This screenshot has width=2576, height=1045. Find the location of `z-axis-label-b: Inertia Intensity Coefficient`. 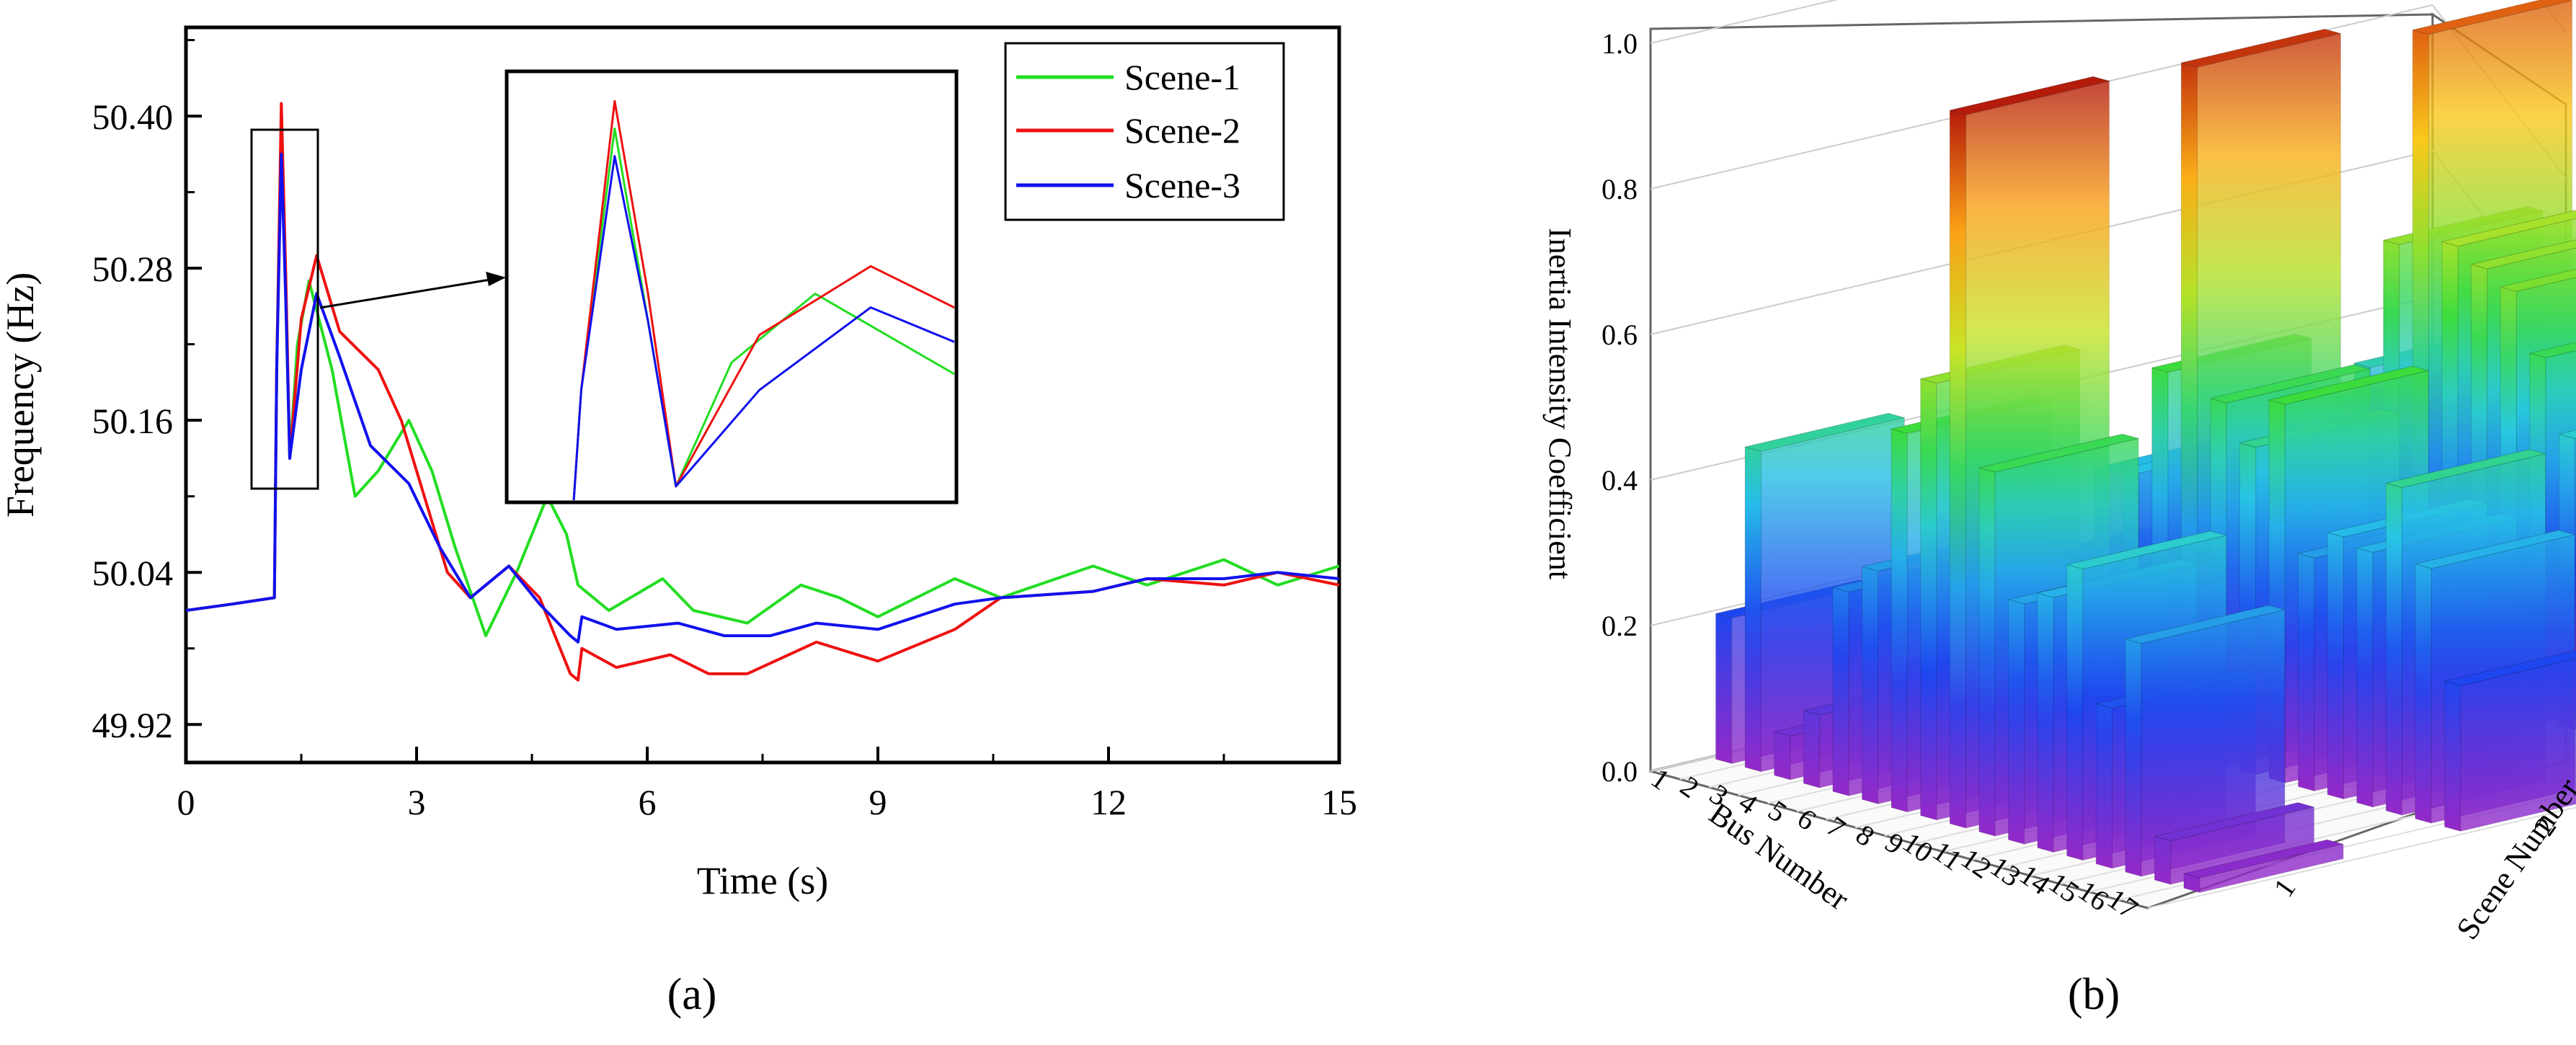

z-axis-label-b: Inertia Intensity Coefficient is located at coordinates (1560, 403).